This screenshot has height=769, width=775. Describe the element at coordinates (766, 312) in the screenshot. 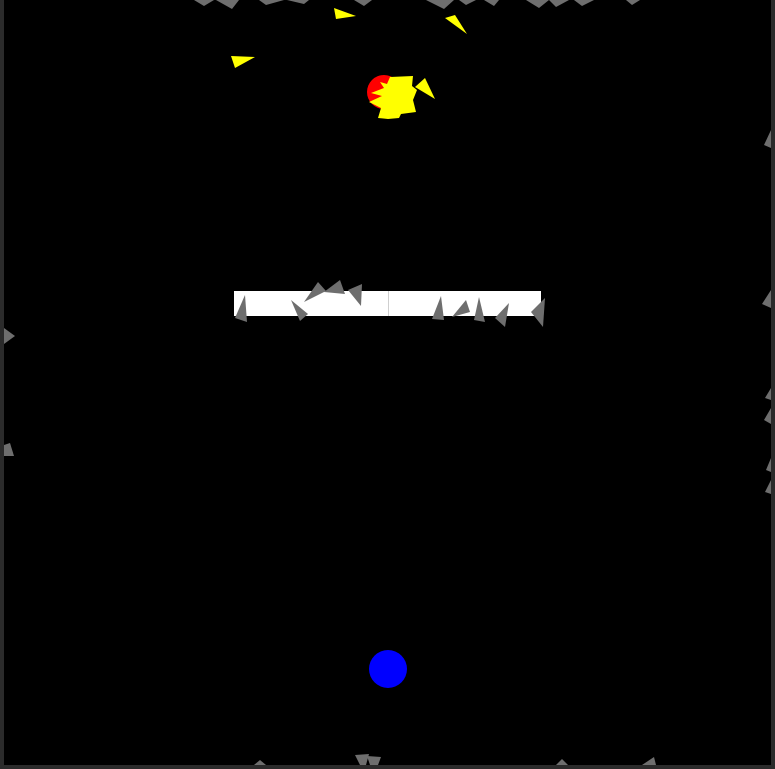

I see `debris-right` at that location.